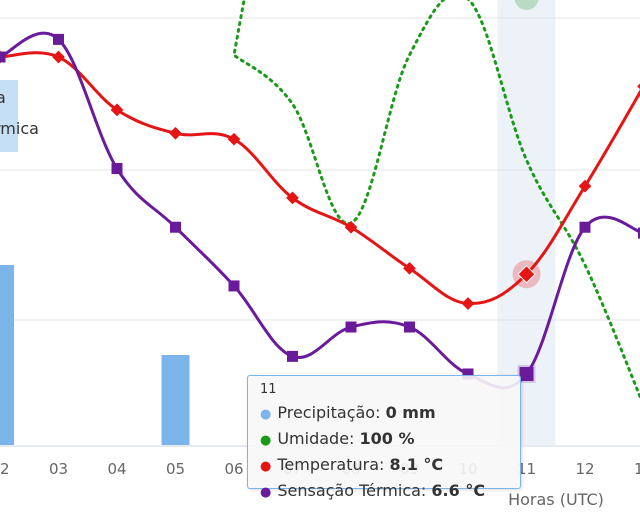 Image resolution: width=640 pixels, height=531 pixels. What do you see at coordinates (458, 490) in the screenshot?
I see `tooltip-value: 6.6 °C` at bounding box center [458, 490].